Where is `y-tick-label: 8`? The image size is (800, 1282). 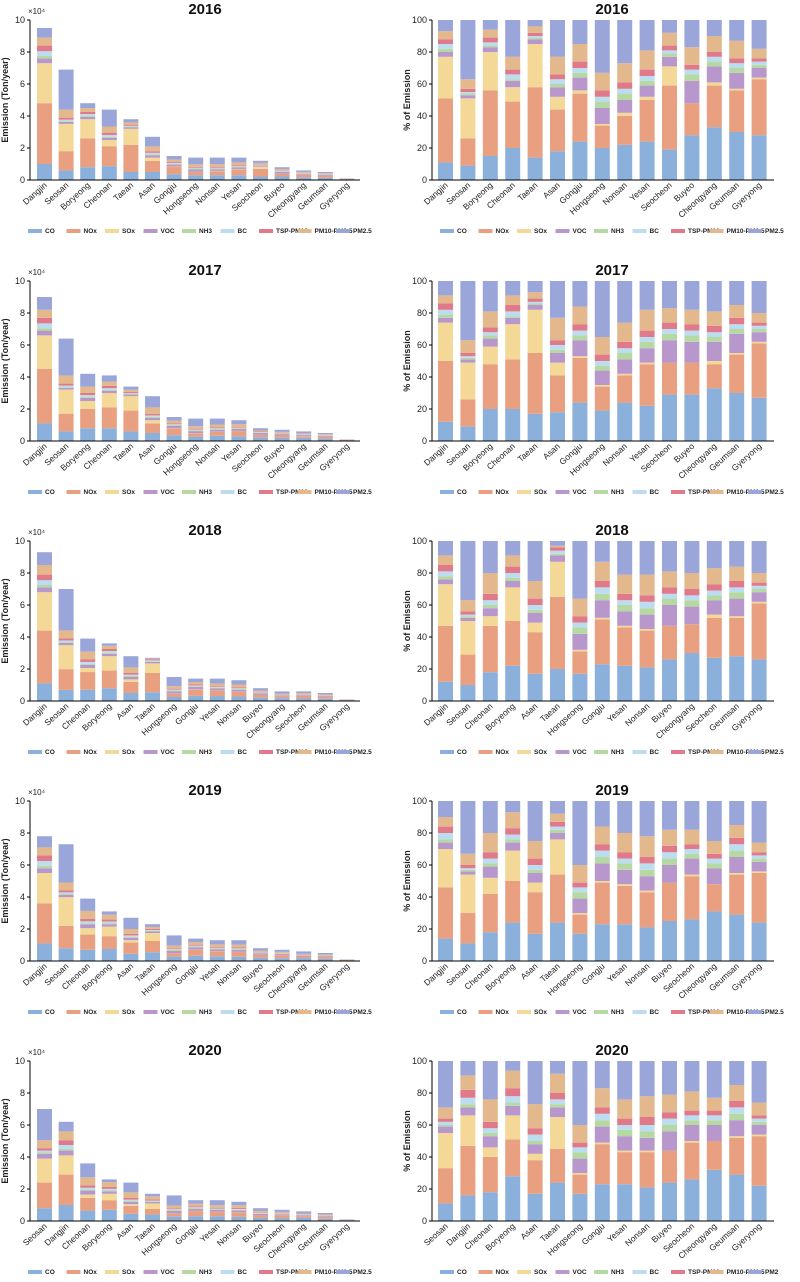
y-tick-label: 8 is located at coordinates (22, 52).